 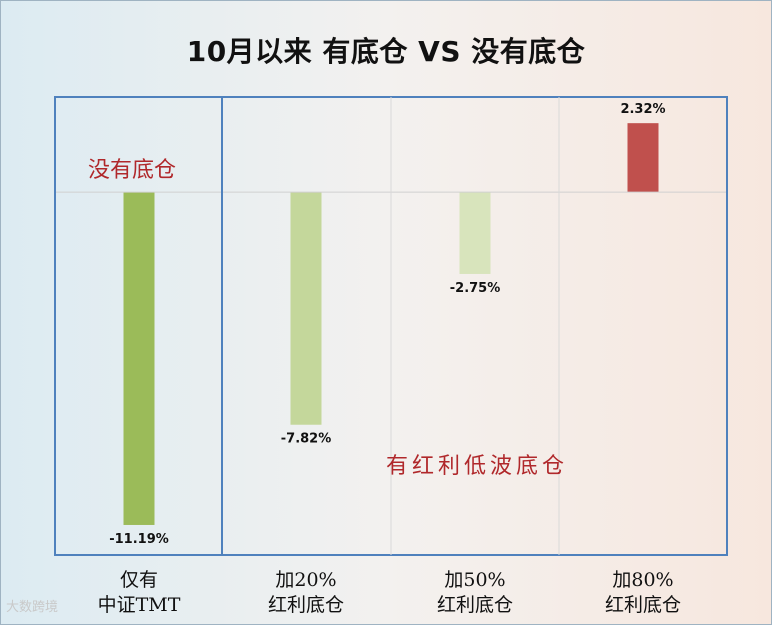 I want to click on category-label: 加80% 红利底仓, so click(x=643, y=593).